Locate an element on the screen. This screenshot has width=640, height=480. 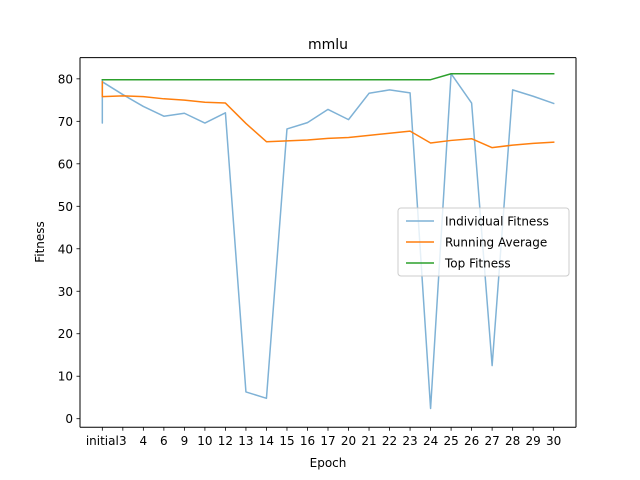
chart-title: mmlu is located at coordinates (328, 45).